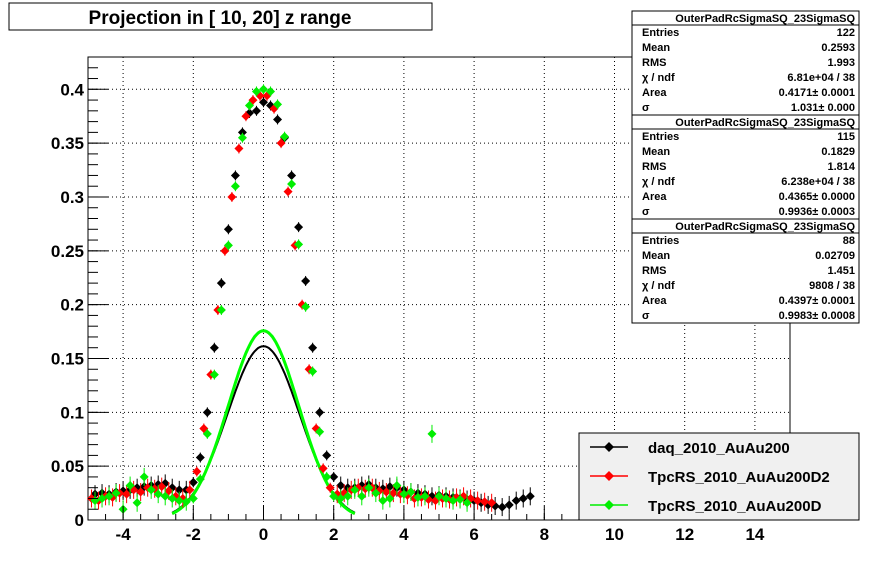 This screenshot has width=878, height=578. Describe the element at coordinates (835, 256) in the screenshot. I see `stats-value: 0.02709` at that location.